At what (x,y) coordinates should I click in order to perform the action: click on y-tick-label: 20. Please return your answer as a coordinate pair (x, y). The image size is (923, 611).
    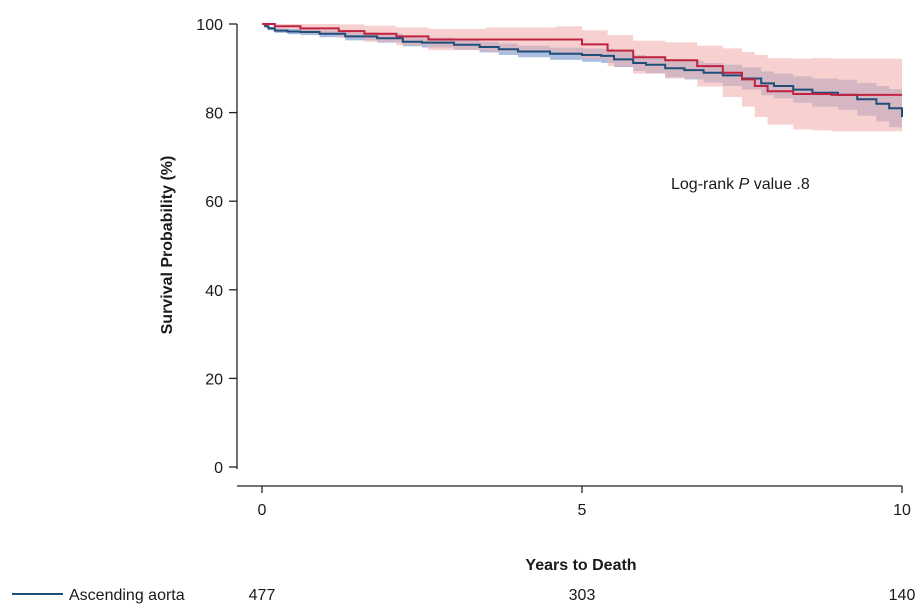
    Looking at the image, I should click on (214, 379).